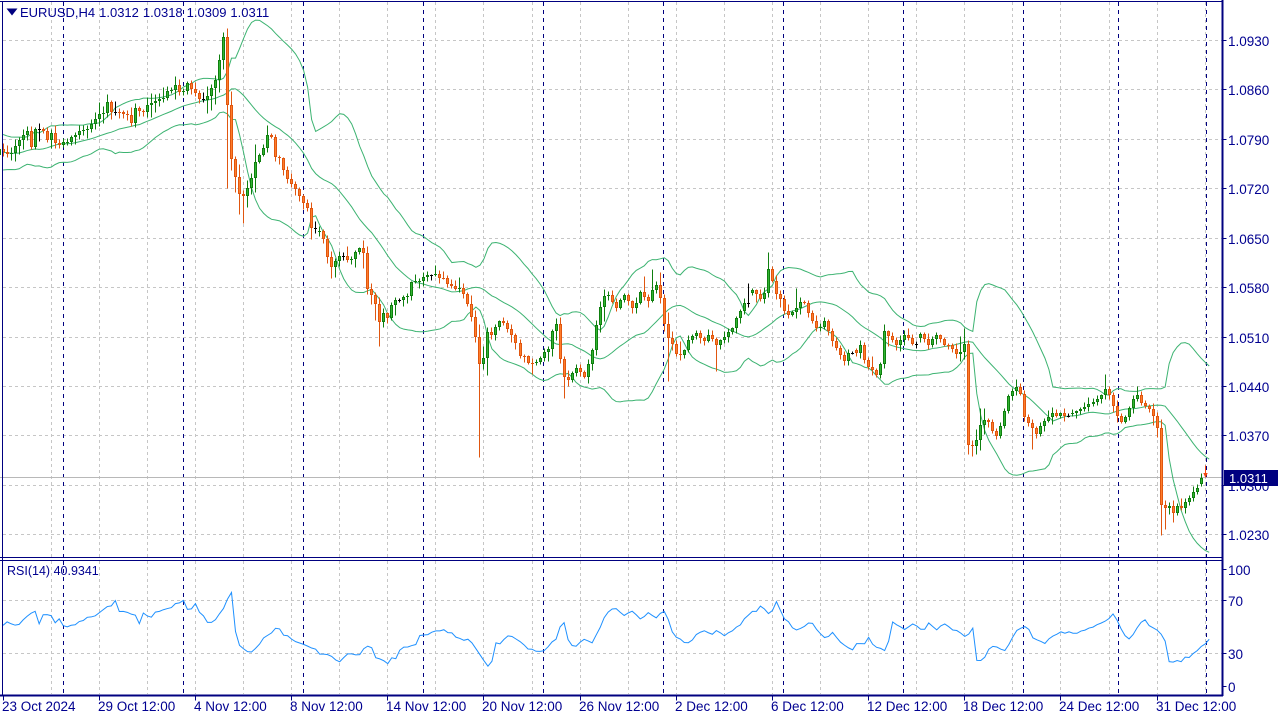 This screenshot has height=720, width=1280. Describe the element at coordinates (12, 12) in the screenshot. I see `collapse-triangle-icon` at that location.